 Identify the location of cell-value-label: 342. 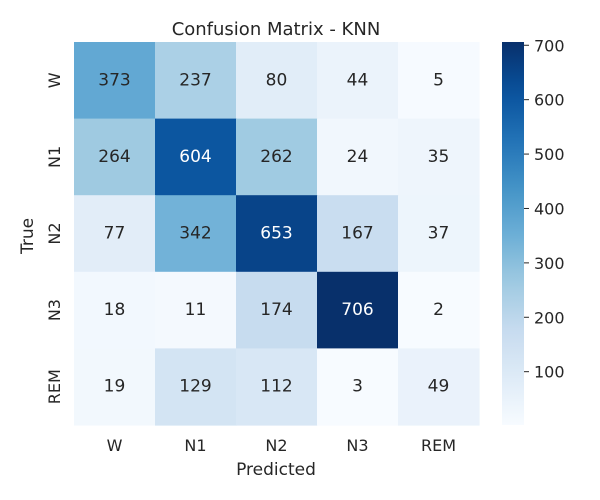
(195, 234).